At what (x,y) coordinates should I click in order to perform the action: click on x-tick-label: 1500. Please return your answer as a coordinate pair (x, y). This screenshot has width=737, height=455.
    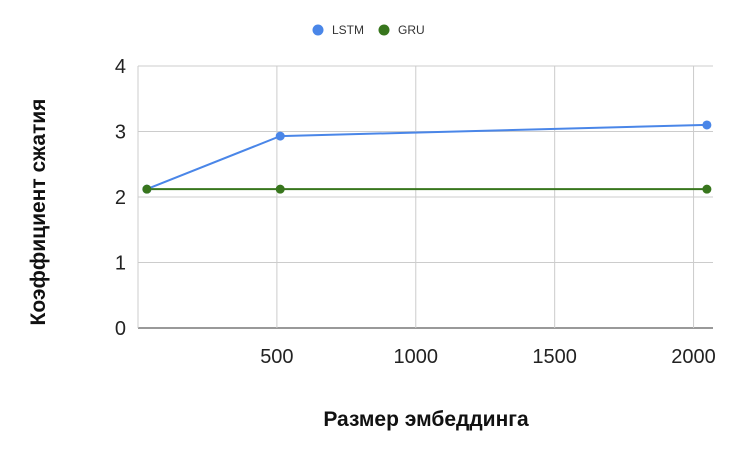
    Looking at the image, I should click on (554, 357).